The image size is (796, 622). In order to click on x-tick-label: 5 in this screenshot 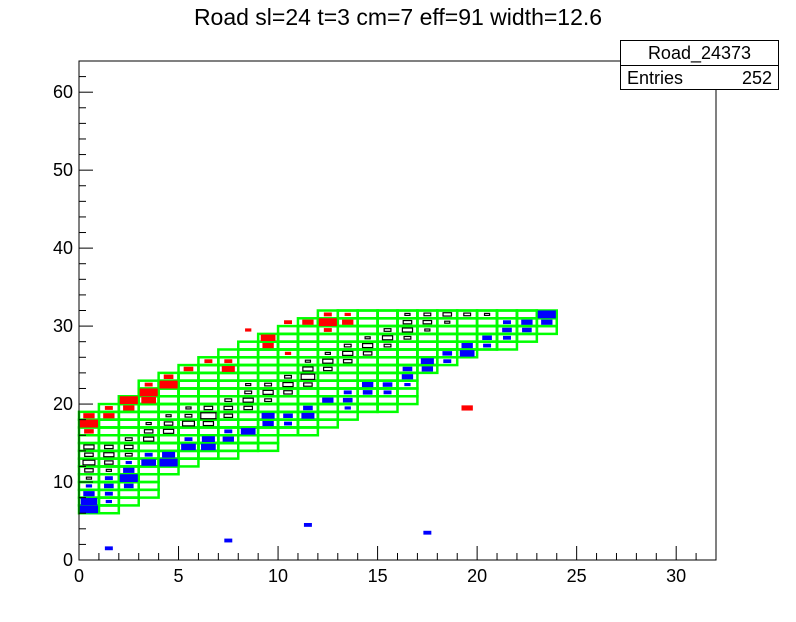, I will do `click(179, 576)`.